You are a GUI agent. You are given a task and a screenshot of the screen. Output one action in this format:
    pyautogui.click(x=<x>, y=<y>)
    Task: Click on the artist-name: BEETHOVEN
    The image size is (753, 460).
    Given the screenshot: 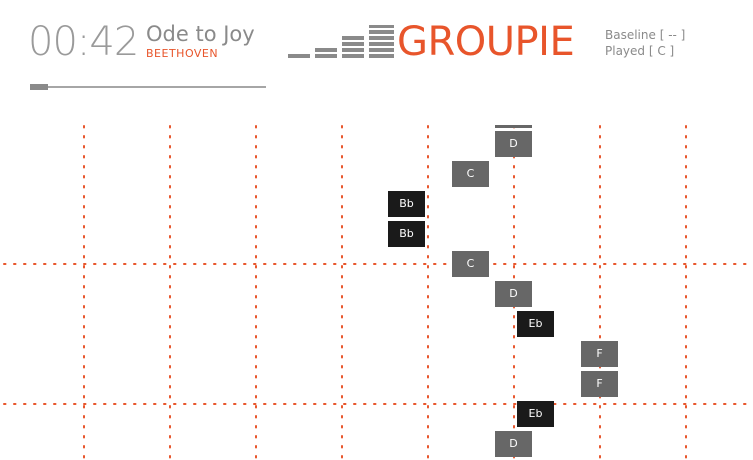 What is the action you would take?
    pyautogui.click(x=182, y=53)
    